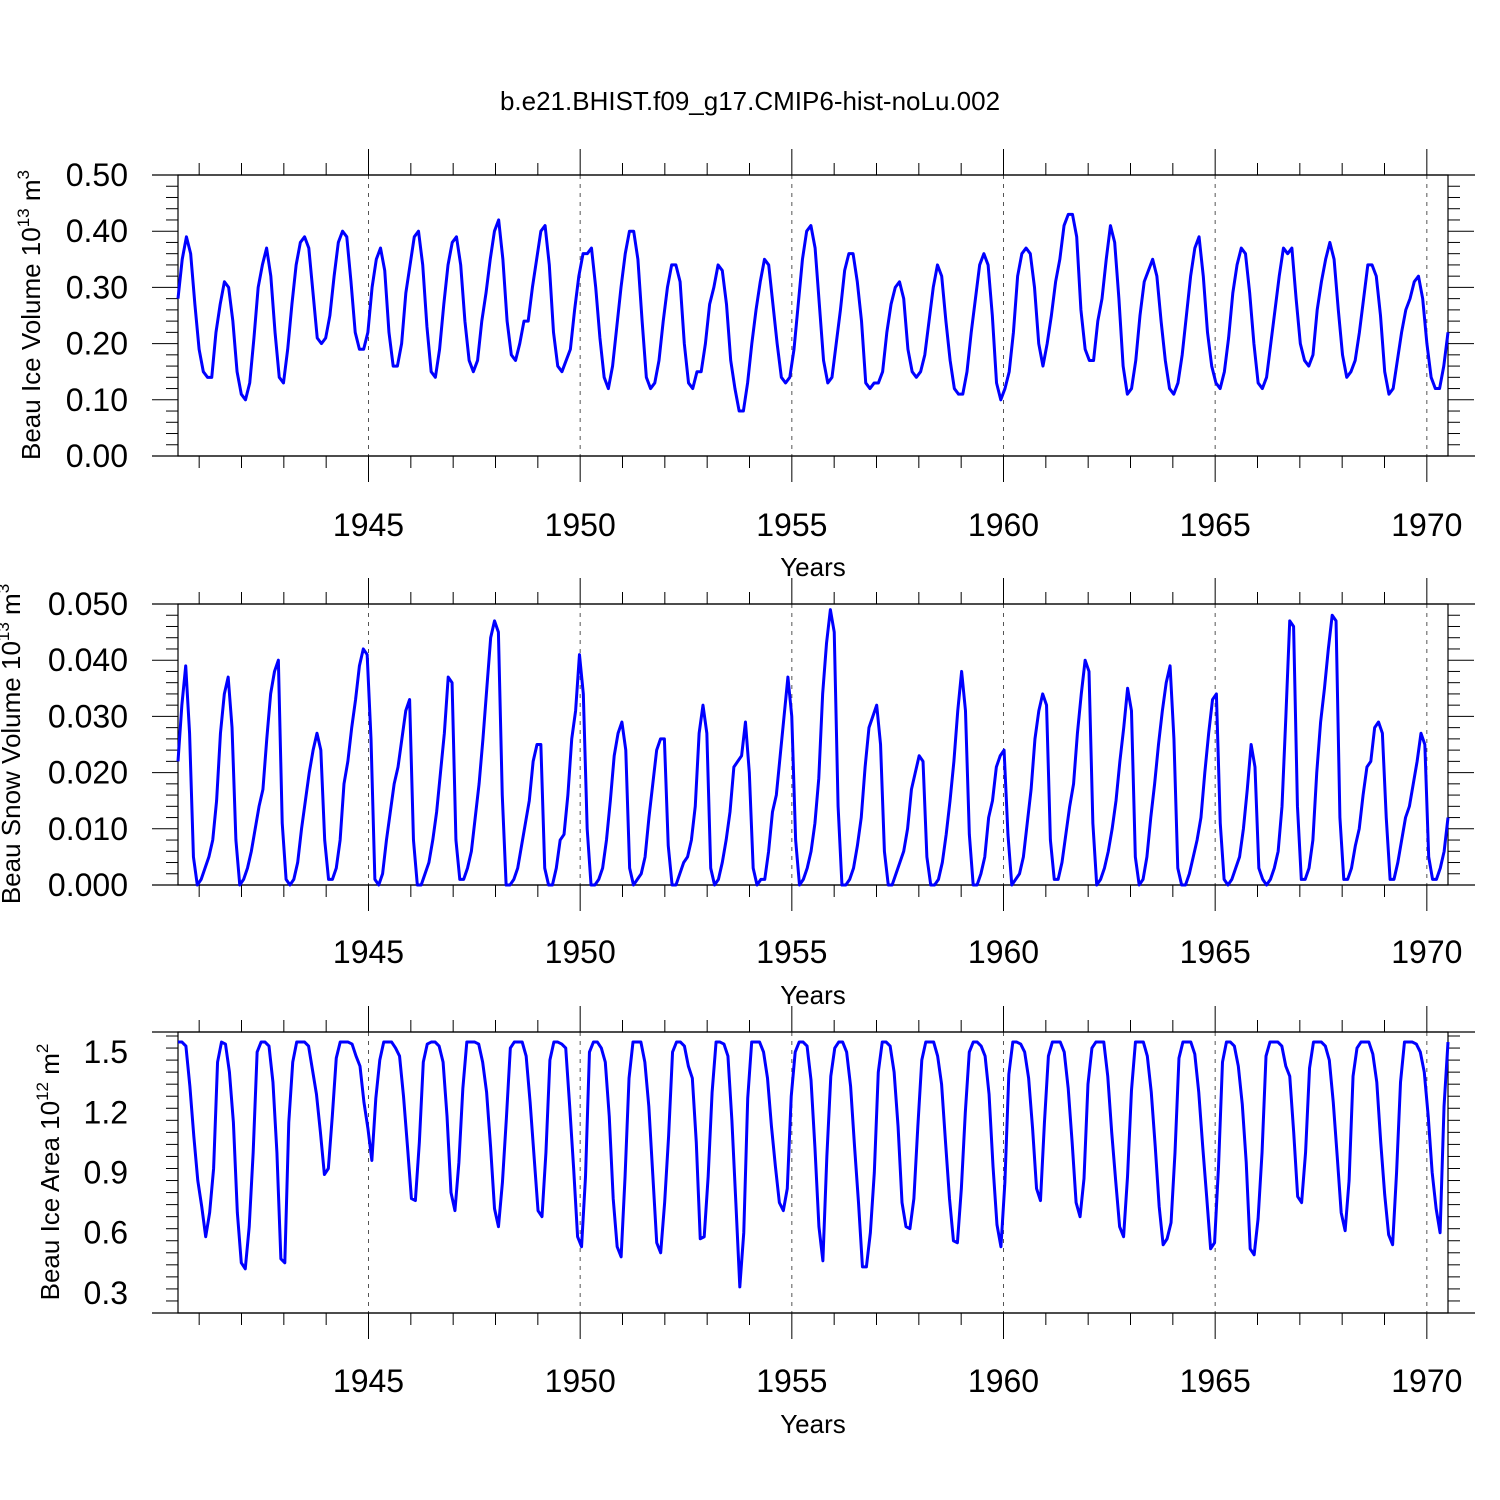 Image resolution: width=1500 pixels, height=1500 pixels. I want to click on y-tick-label-ice-volume-0.10: 0.10, so click(97, 400).